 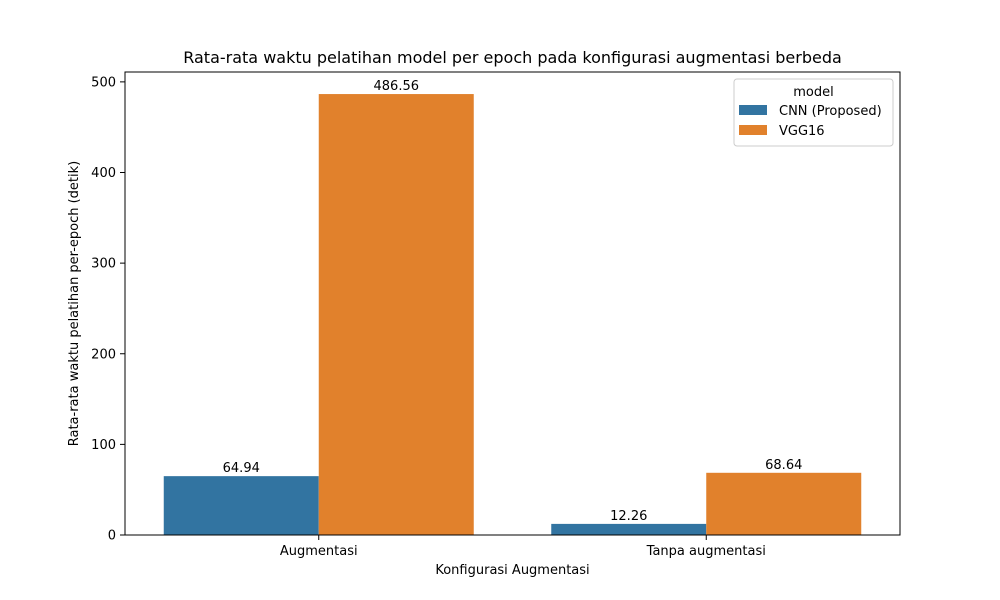 What do you see at coordinates (753, 130) in the screenshot?
I see `legend-swatch-vgg16` at bounding box center [753, 130].